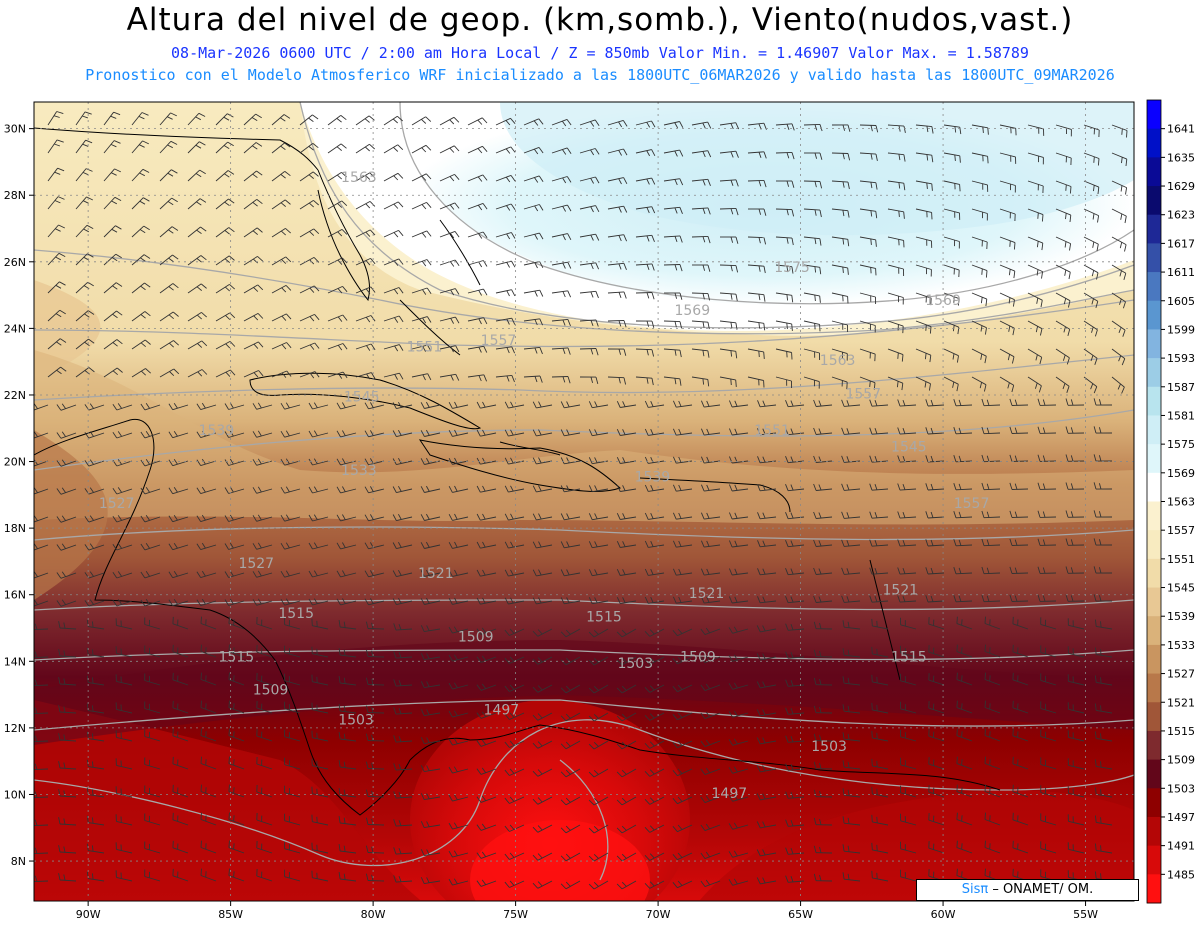  I want to click on lat-tick-label: 20N, so click(15, 462).